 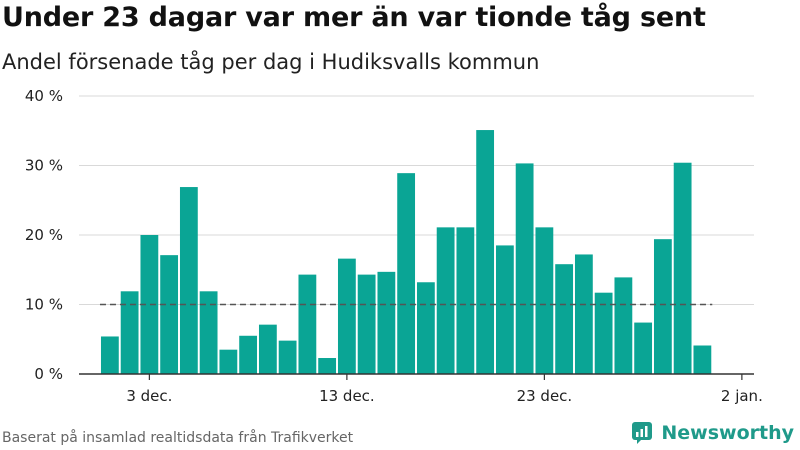 What do you see at coordinates (742, 396) in the screenshot?
I see `x-tick-label: 2 jan.` at bounding box center [742, 396].